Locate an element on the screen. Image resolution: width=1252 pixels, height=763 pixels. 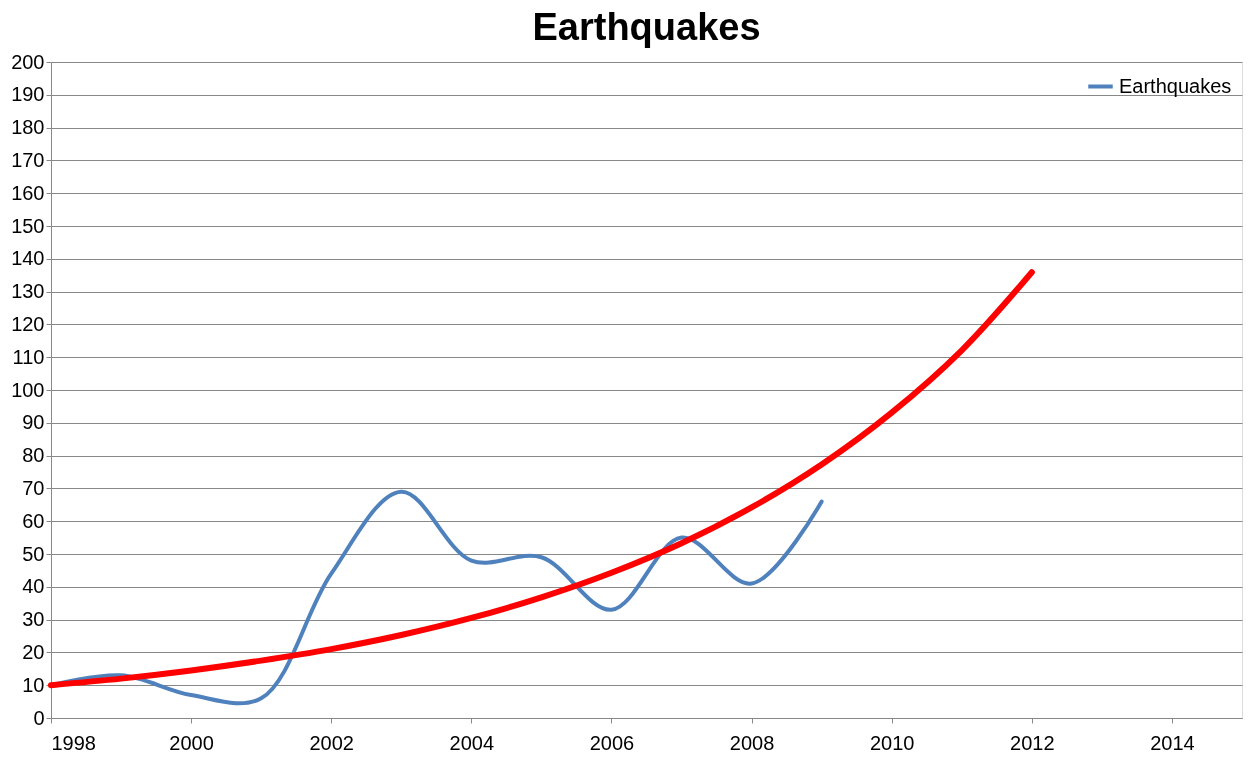
y-tick-label: 50 is located at coordinates (33, 553).